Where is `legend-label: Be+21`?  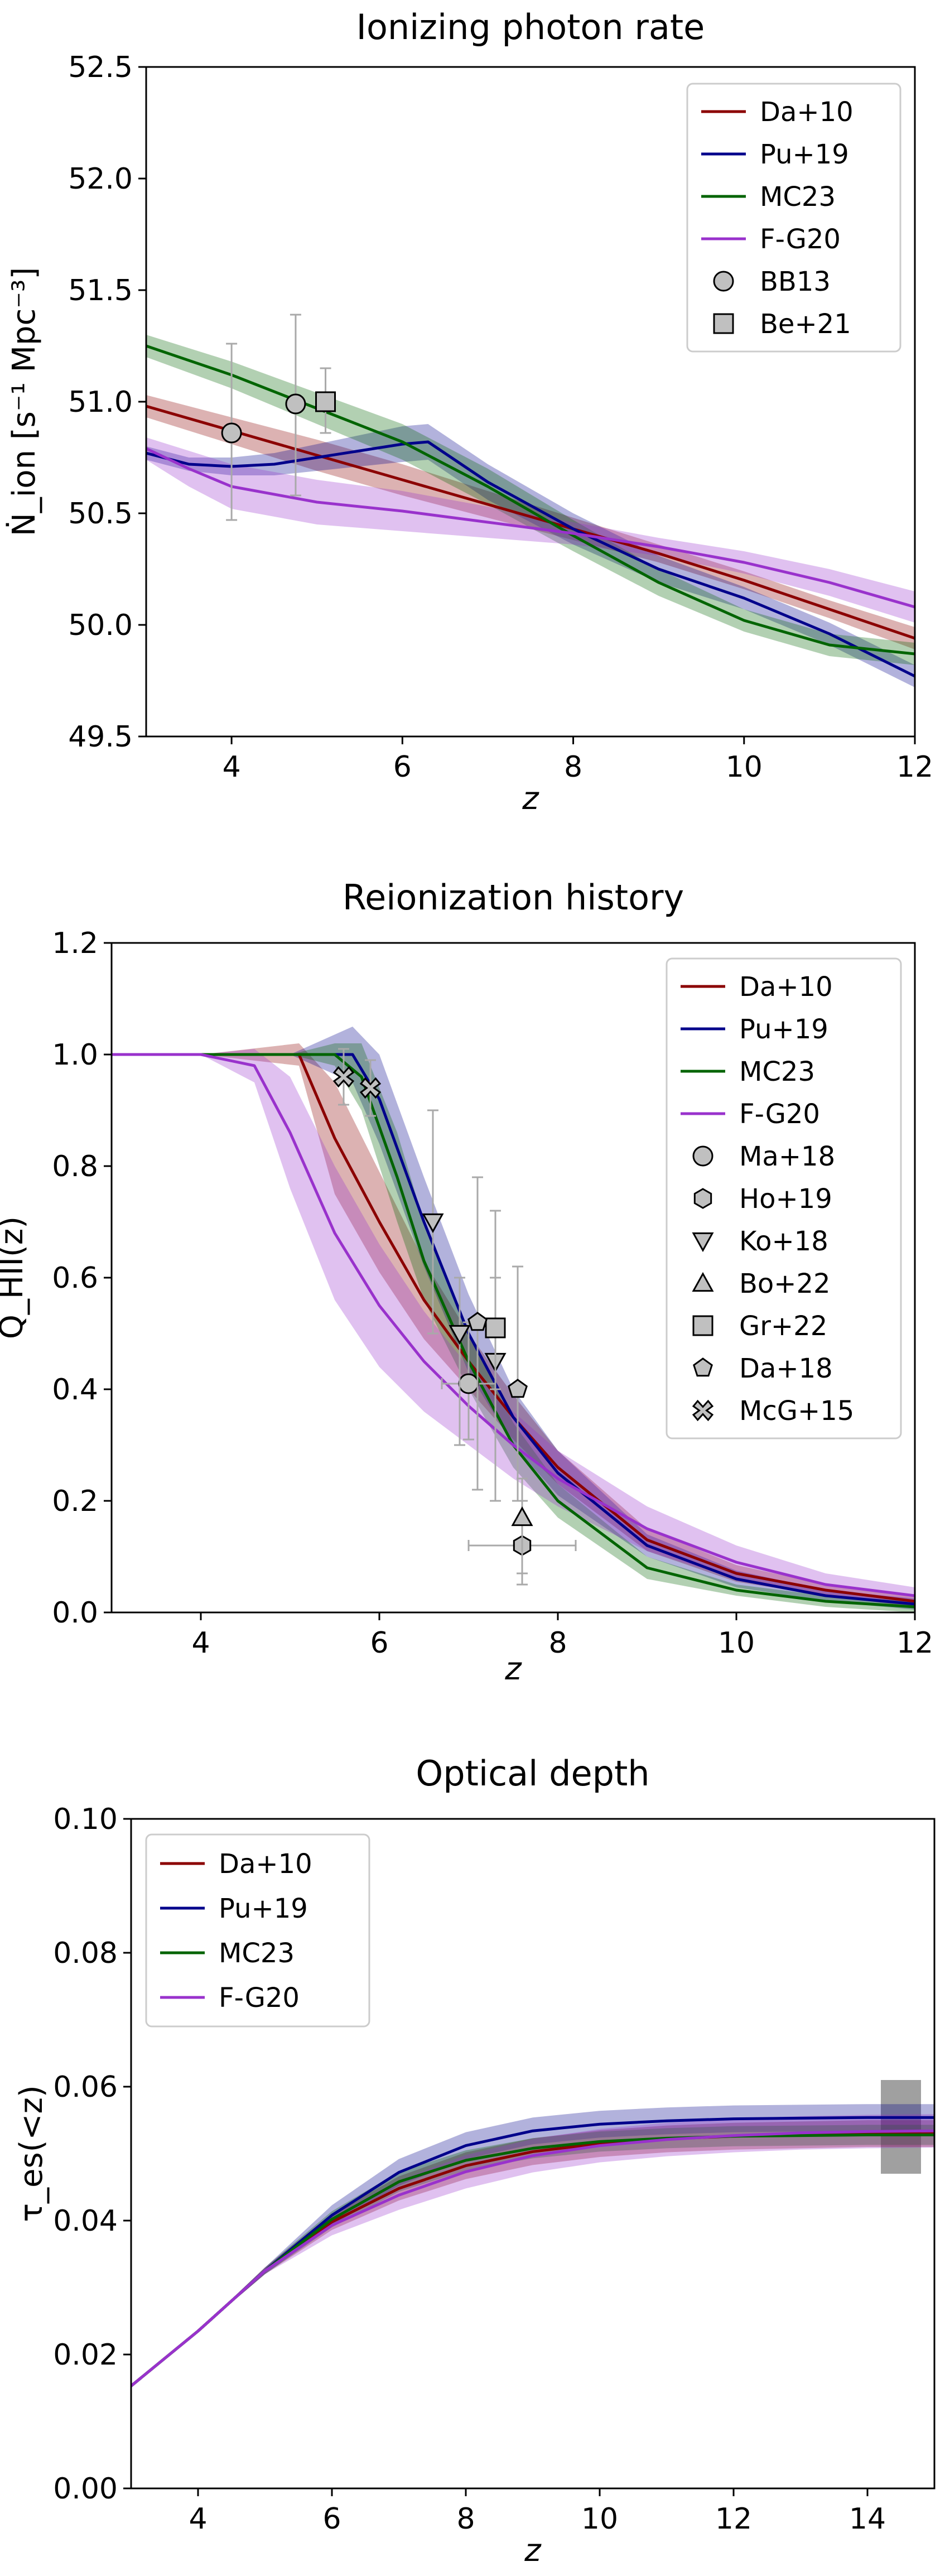
legend-label: Be+21 is located at coordinates (805, 325).